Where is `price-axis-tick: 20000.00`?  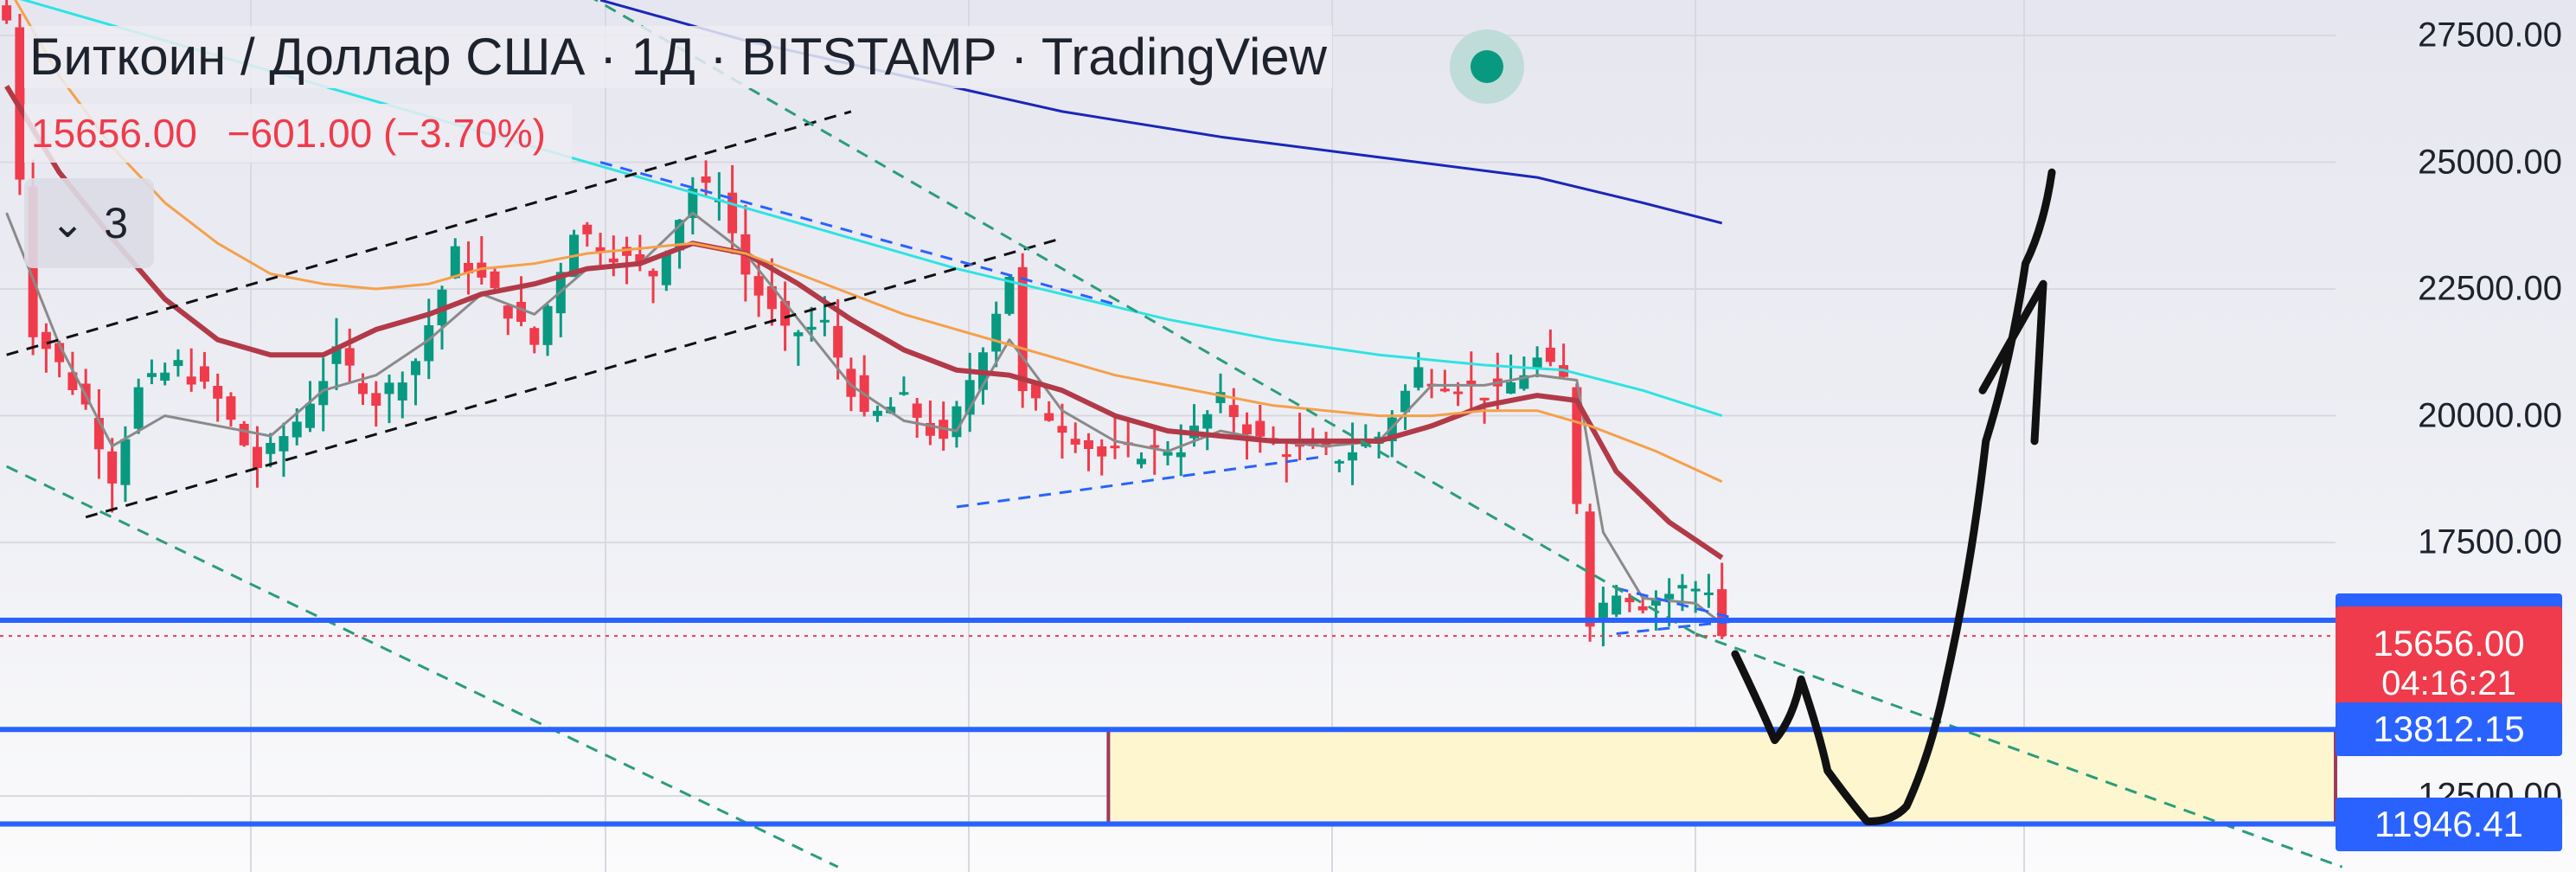 price-axis-tick: 20000.00 is located at coordinates (2490, 415).